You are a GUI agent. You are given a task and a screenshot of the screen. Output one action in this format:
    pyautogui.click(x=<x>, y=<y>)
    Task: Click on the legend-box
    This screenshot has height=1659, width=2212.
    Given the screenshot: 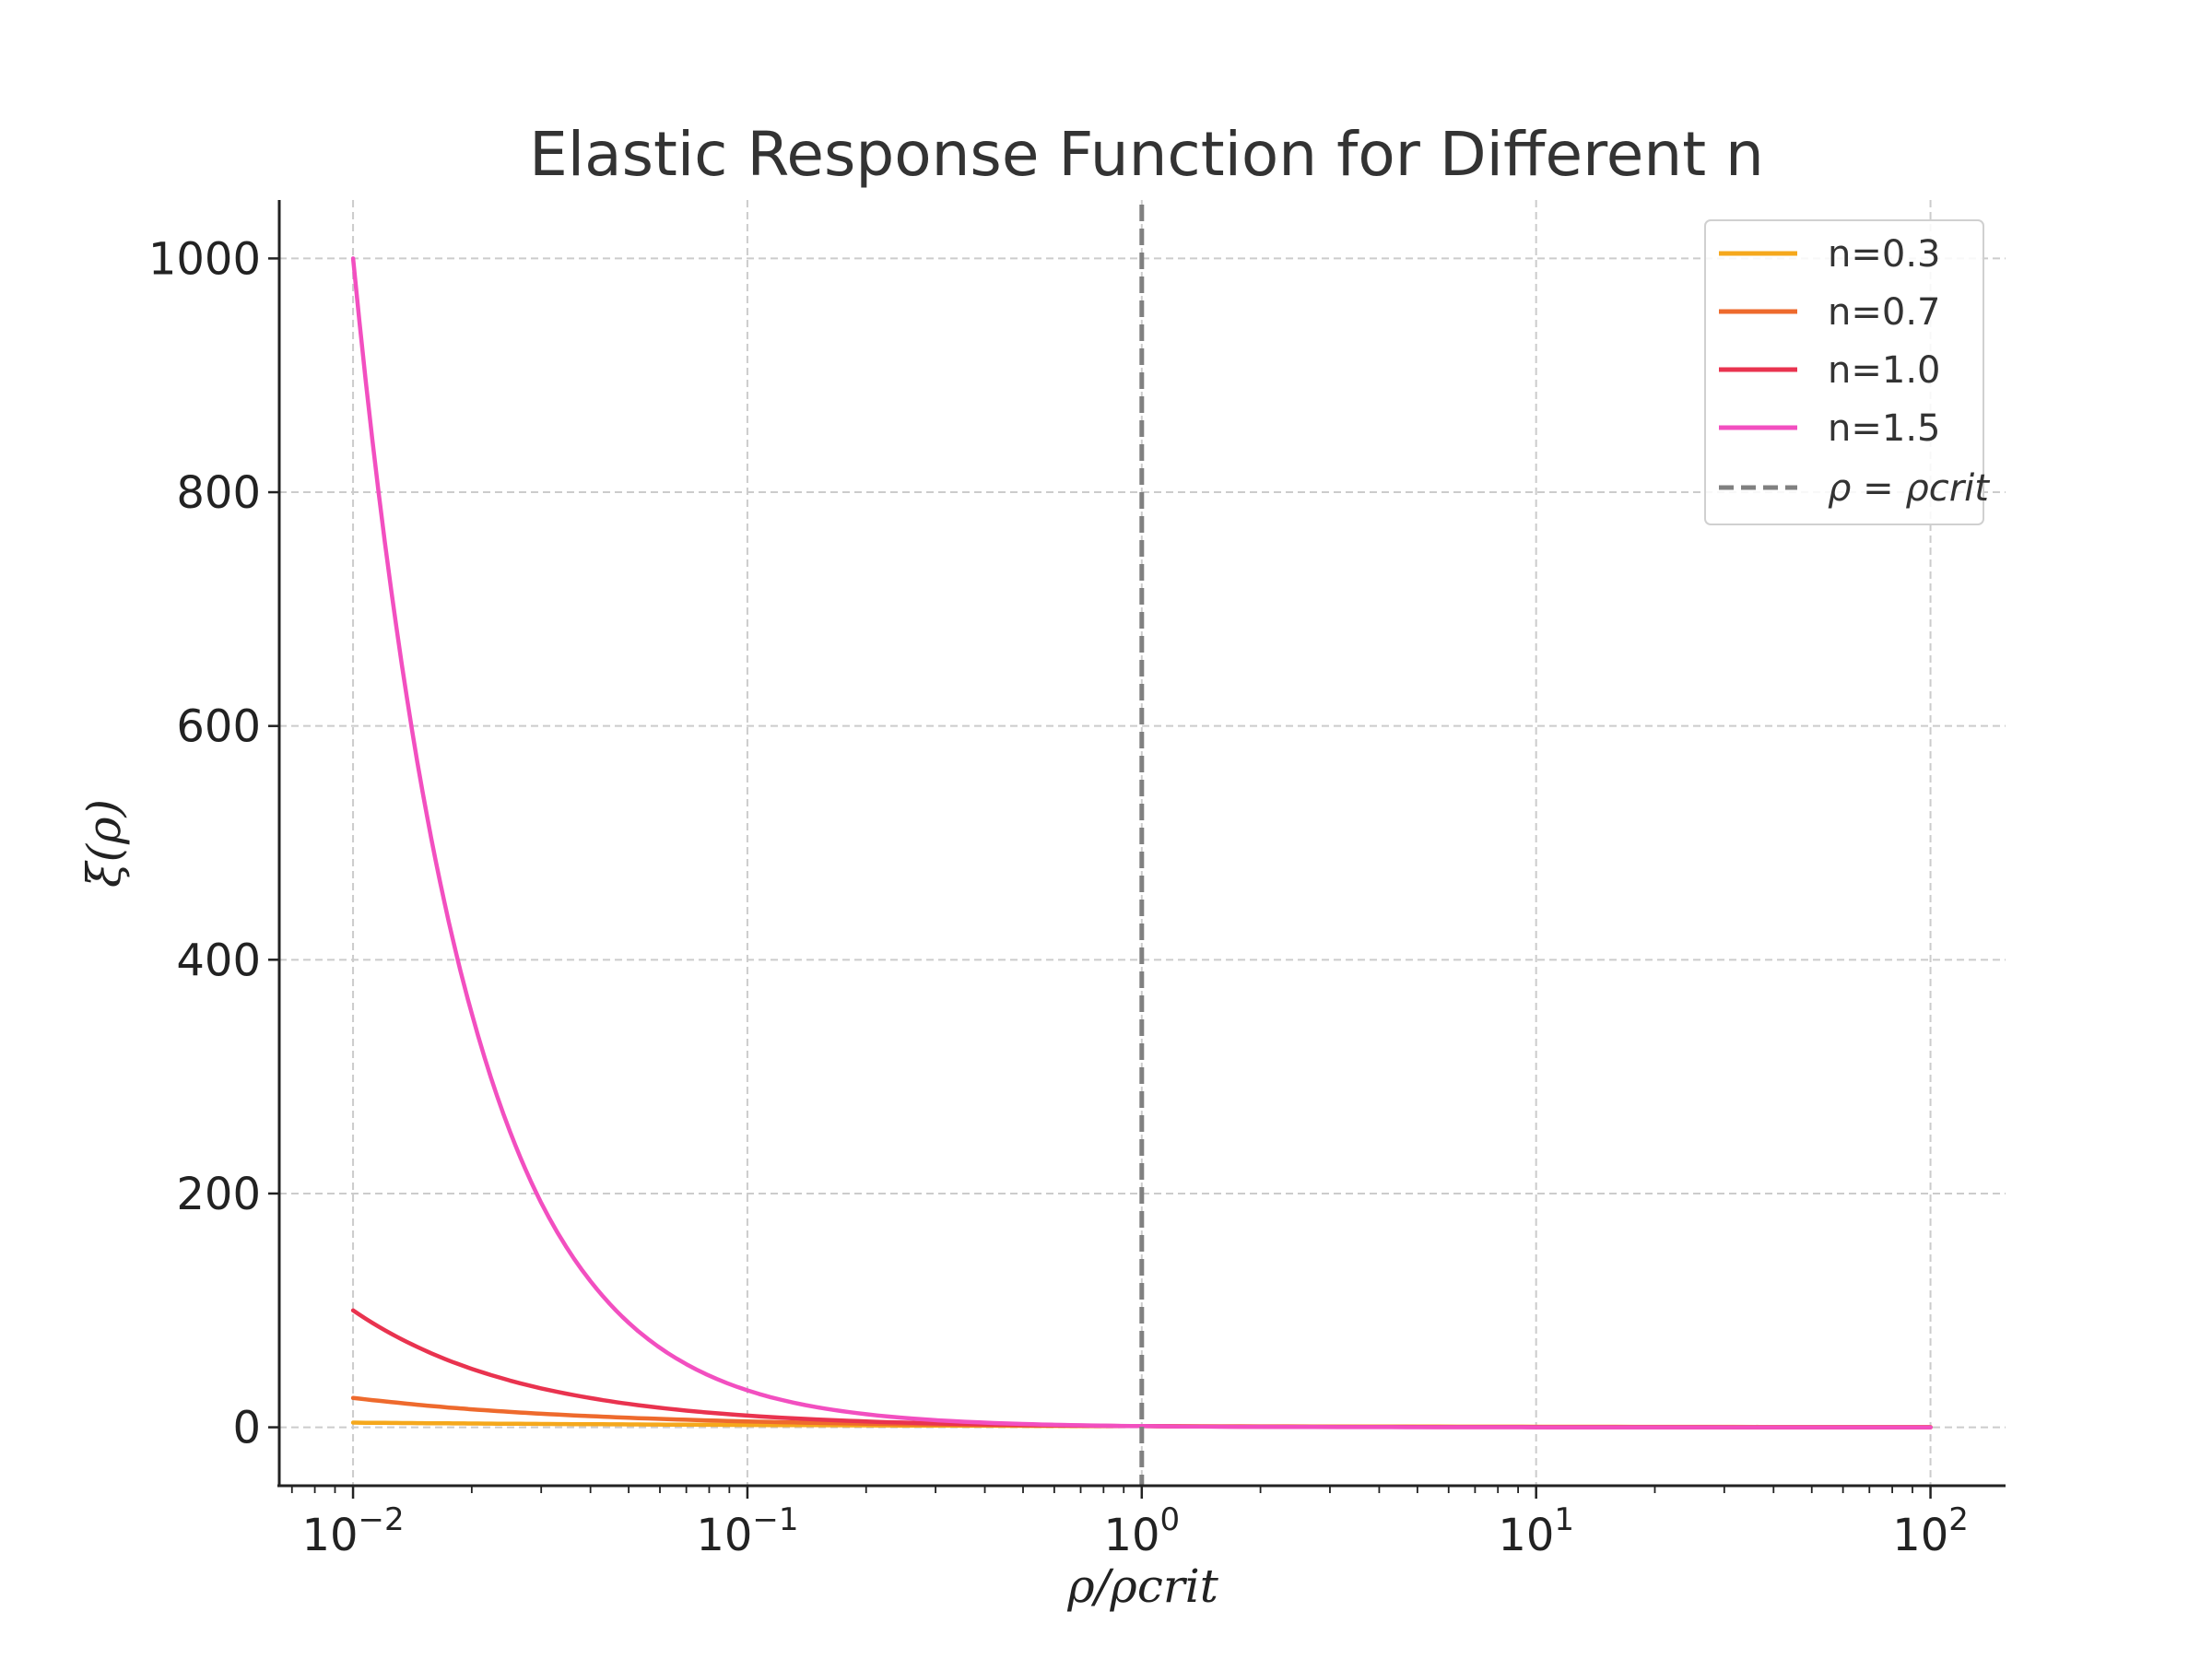 What is the action you would take?
    pyautogui.click(x=1844, y=372)
    